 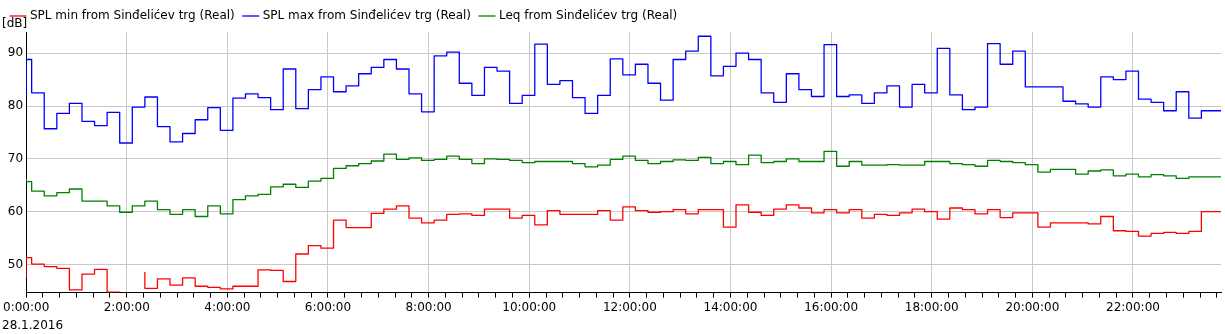 I want to click on x-tick-label: 10:00:00, so click(x=529, y=306).